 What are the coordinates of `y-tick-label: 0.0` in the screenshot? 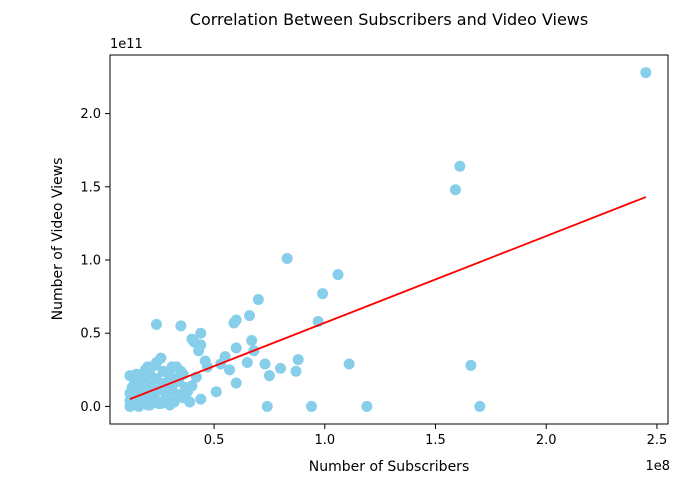 It's located at (90, 407).